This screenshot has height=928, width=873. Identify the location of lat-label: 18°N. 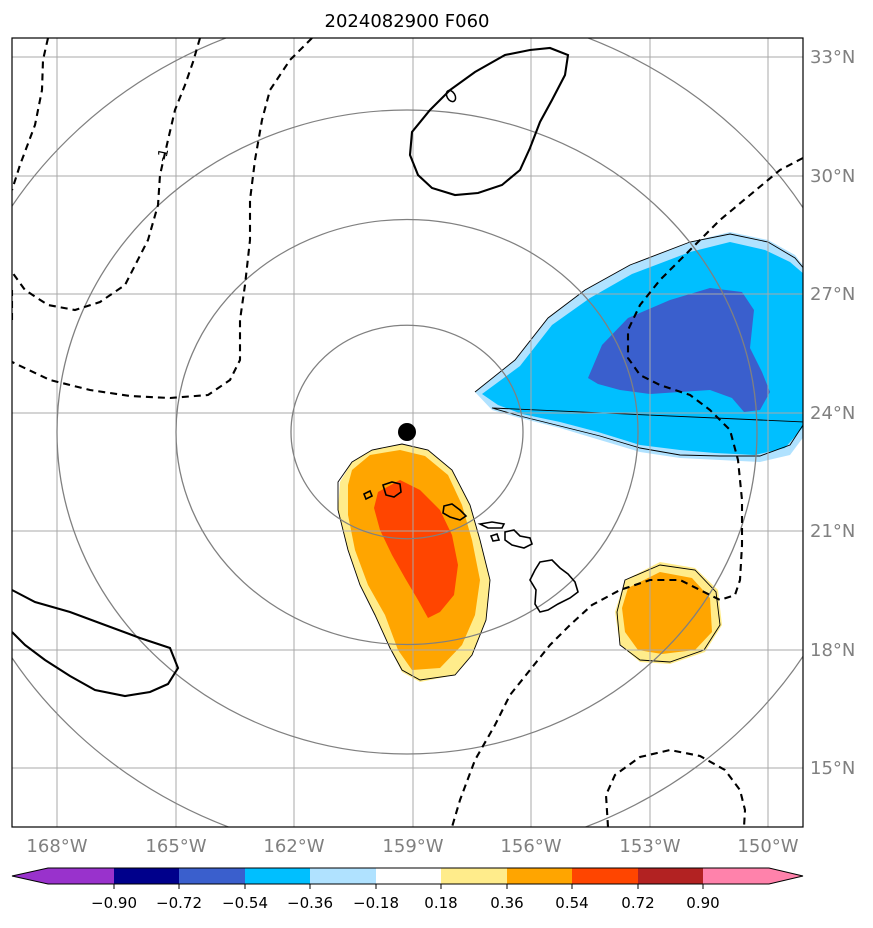
(832, 650).